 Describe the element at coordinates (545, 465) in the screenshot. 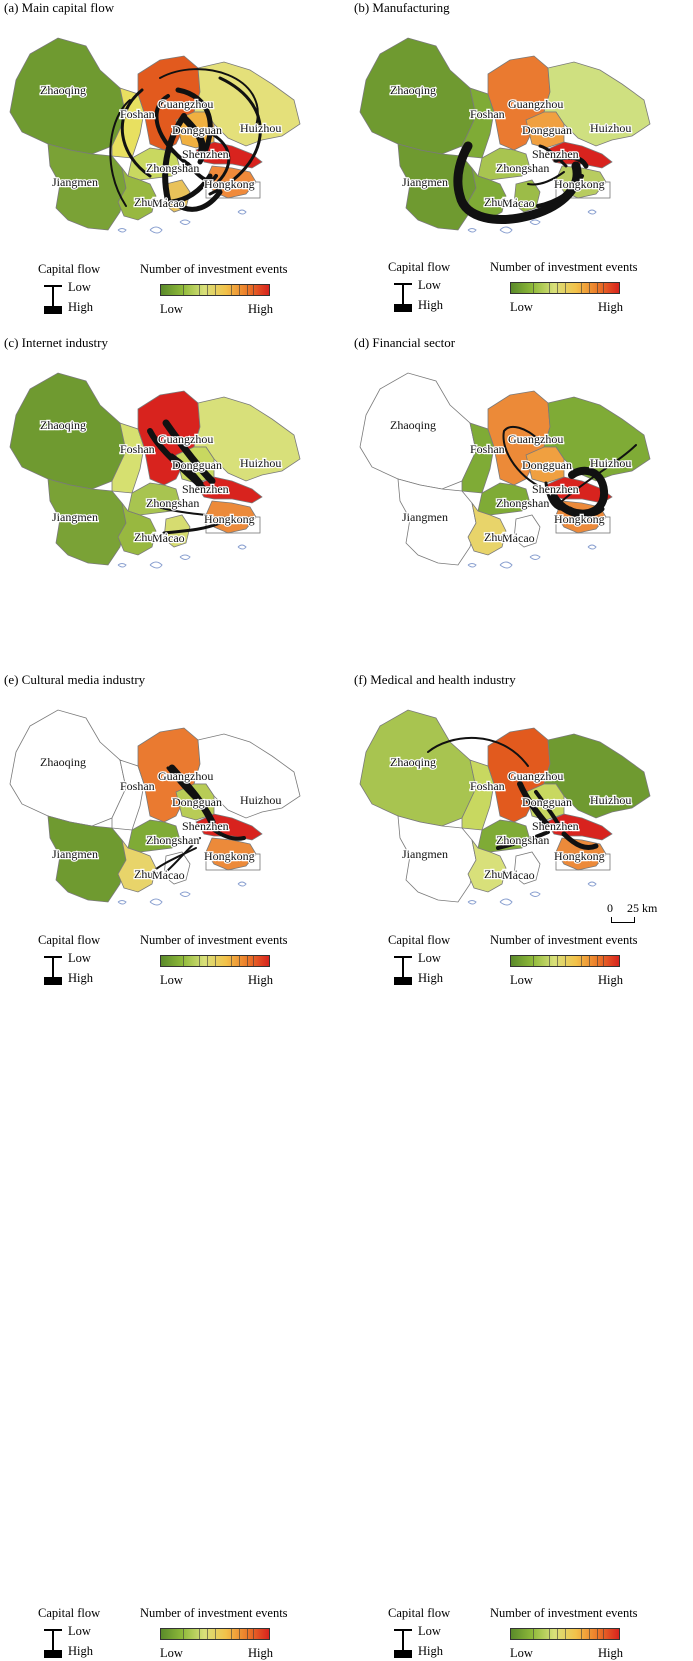

I see `region-dg` at that location.